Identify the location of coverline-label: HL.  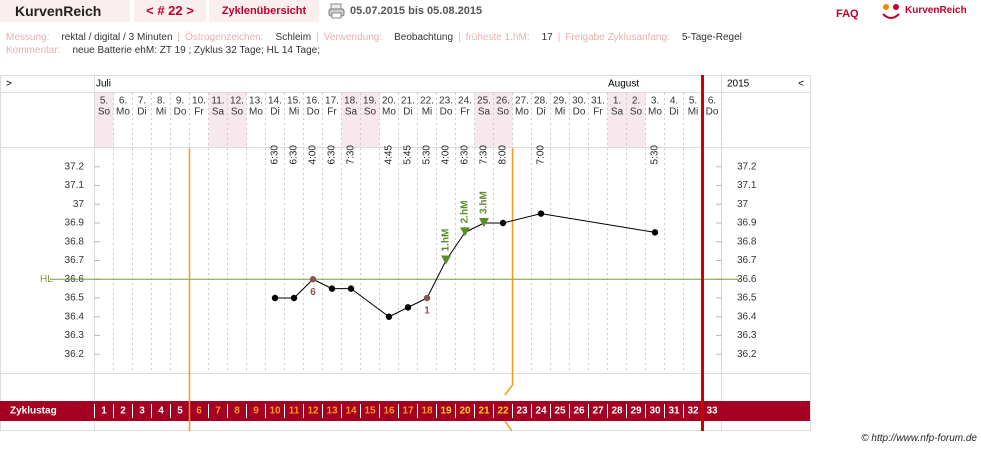
(46, 279).